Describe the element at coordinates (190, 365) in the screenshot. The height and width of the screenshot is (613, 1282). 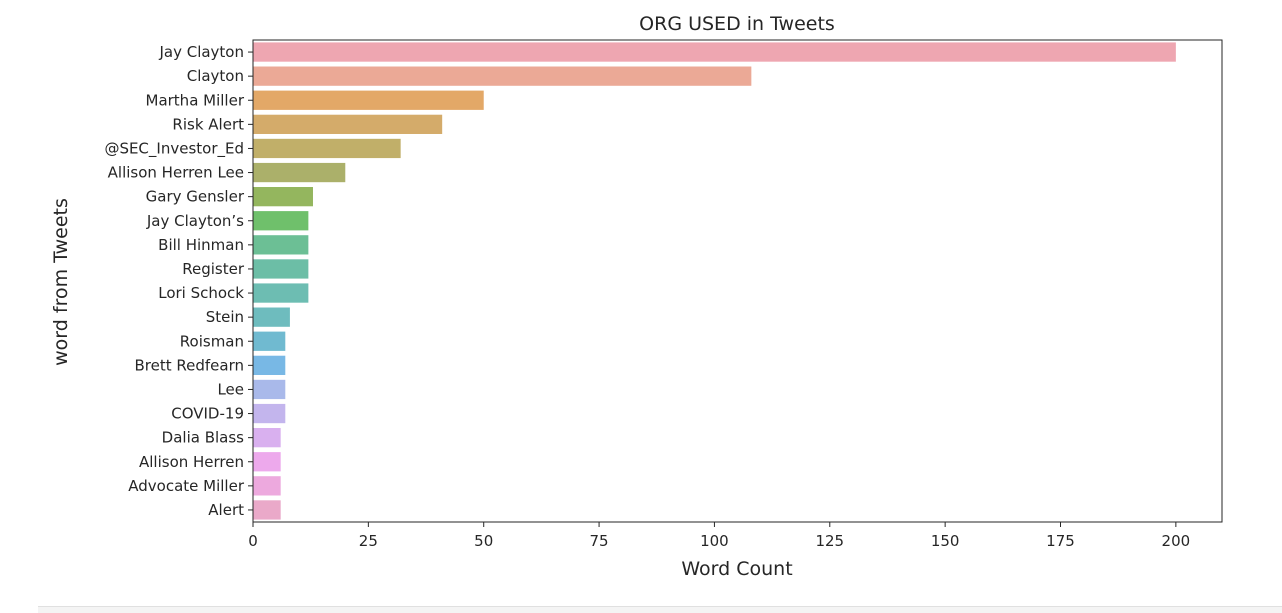
I see `y-tick-label: Brett Redfearn` at that location.